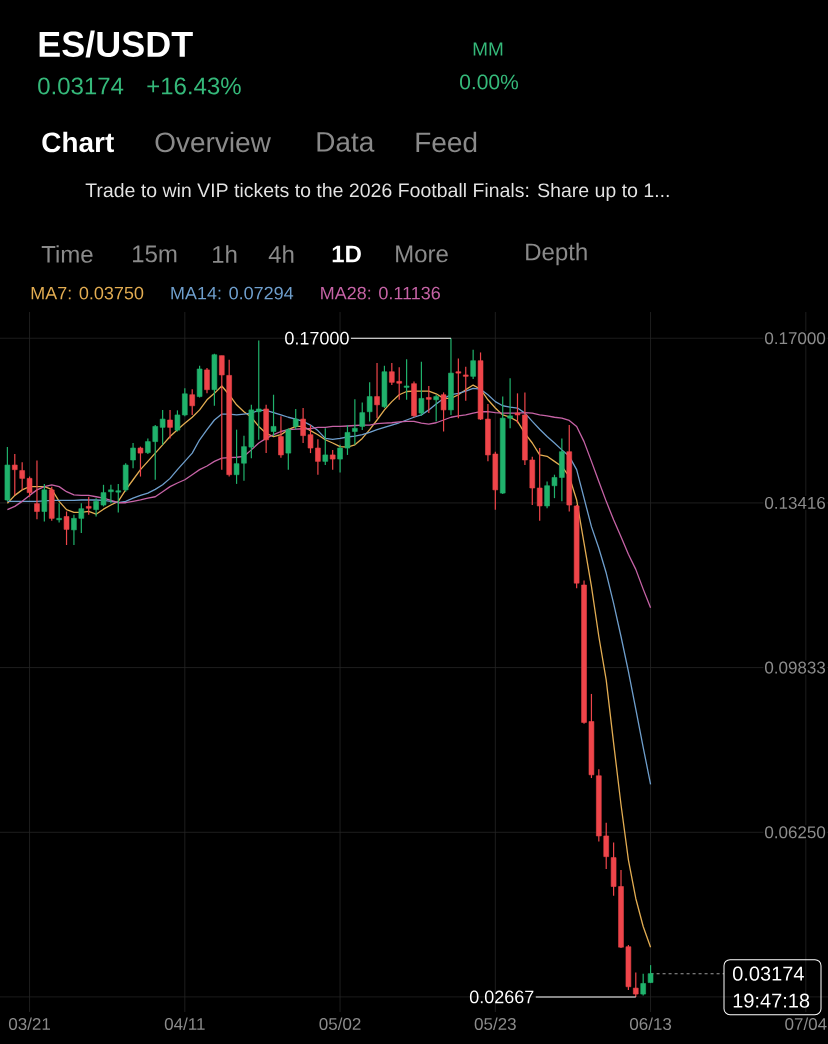 This screenshot has width=828, height=1044. I want to click on text: 0.03174, so click(81, 86).